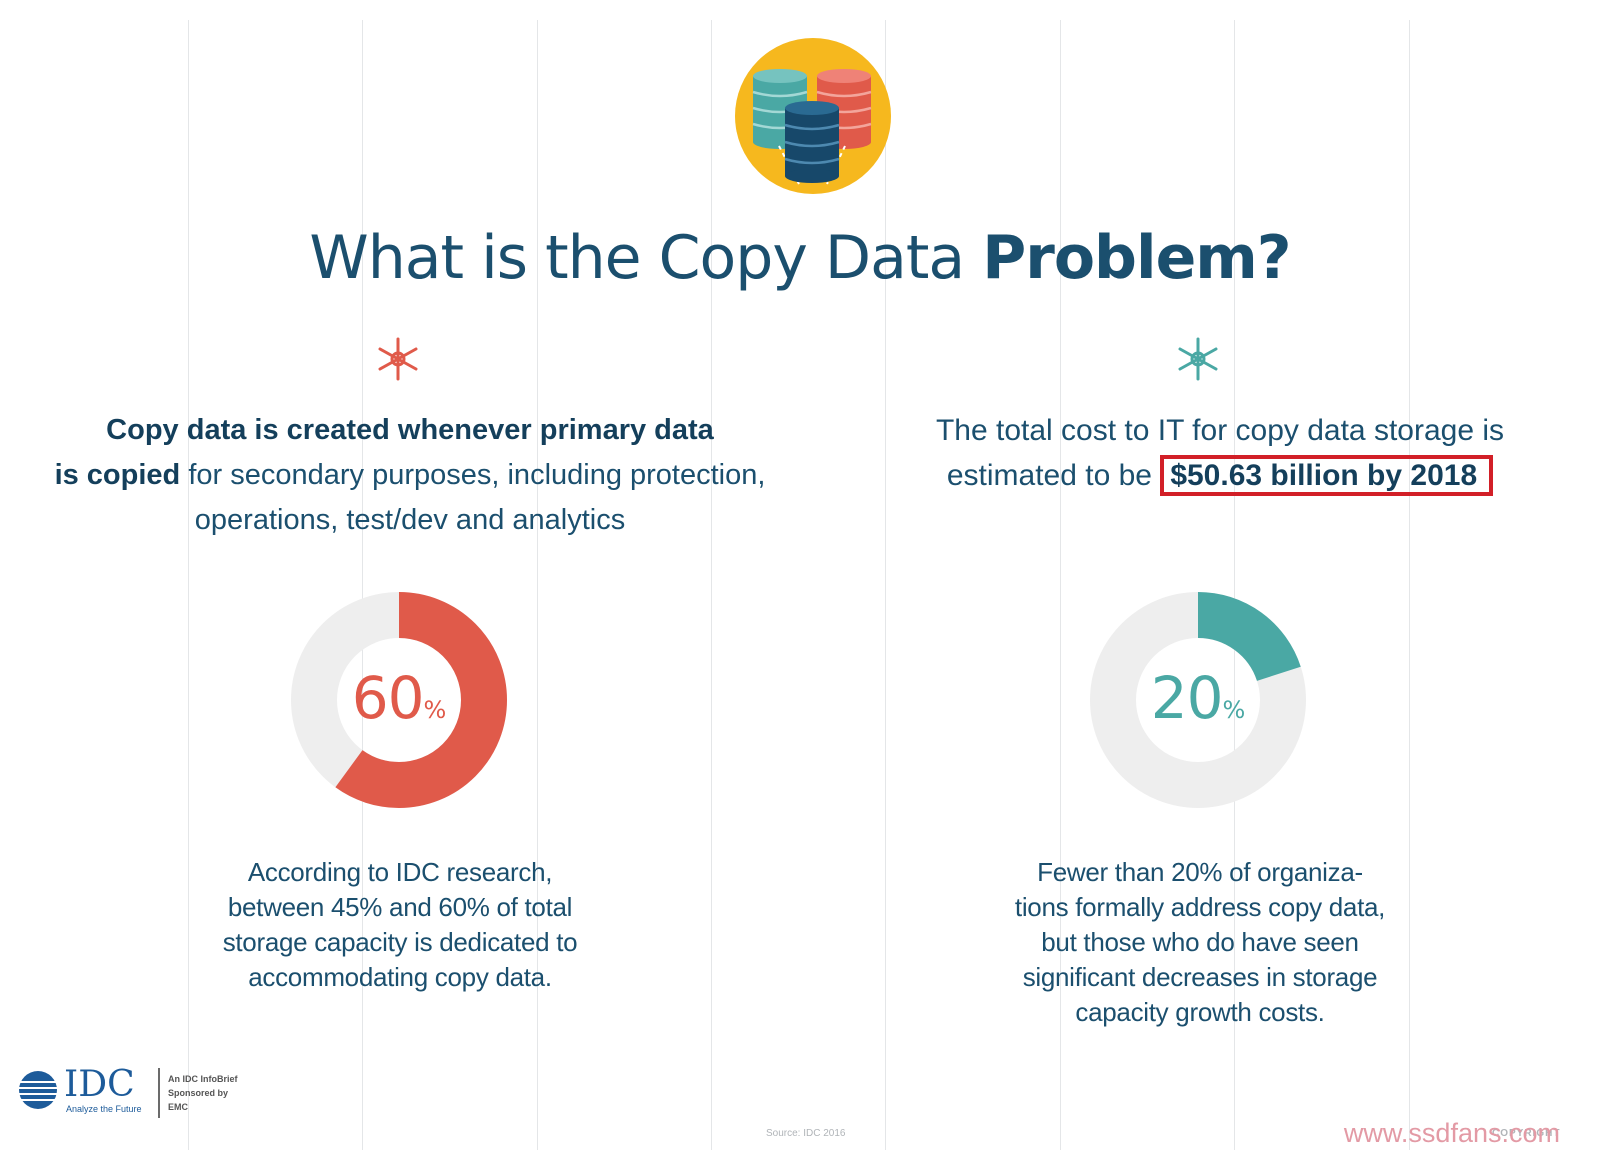  I want to click on left-caption-line: between 45% and 60% of total, so click(400, 907).